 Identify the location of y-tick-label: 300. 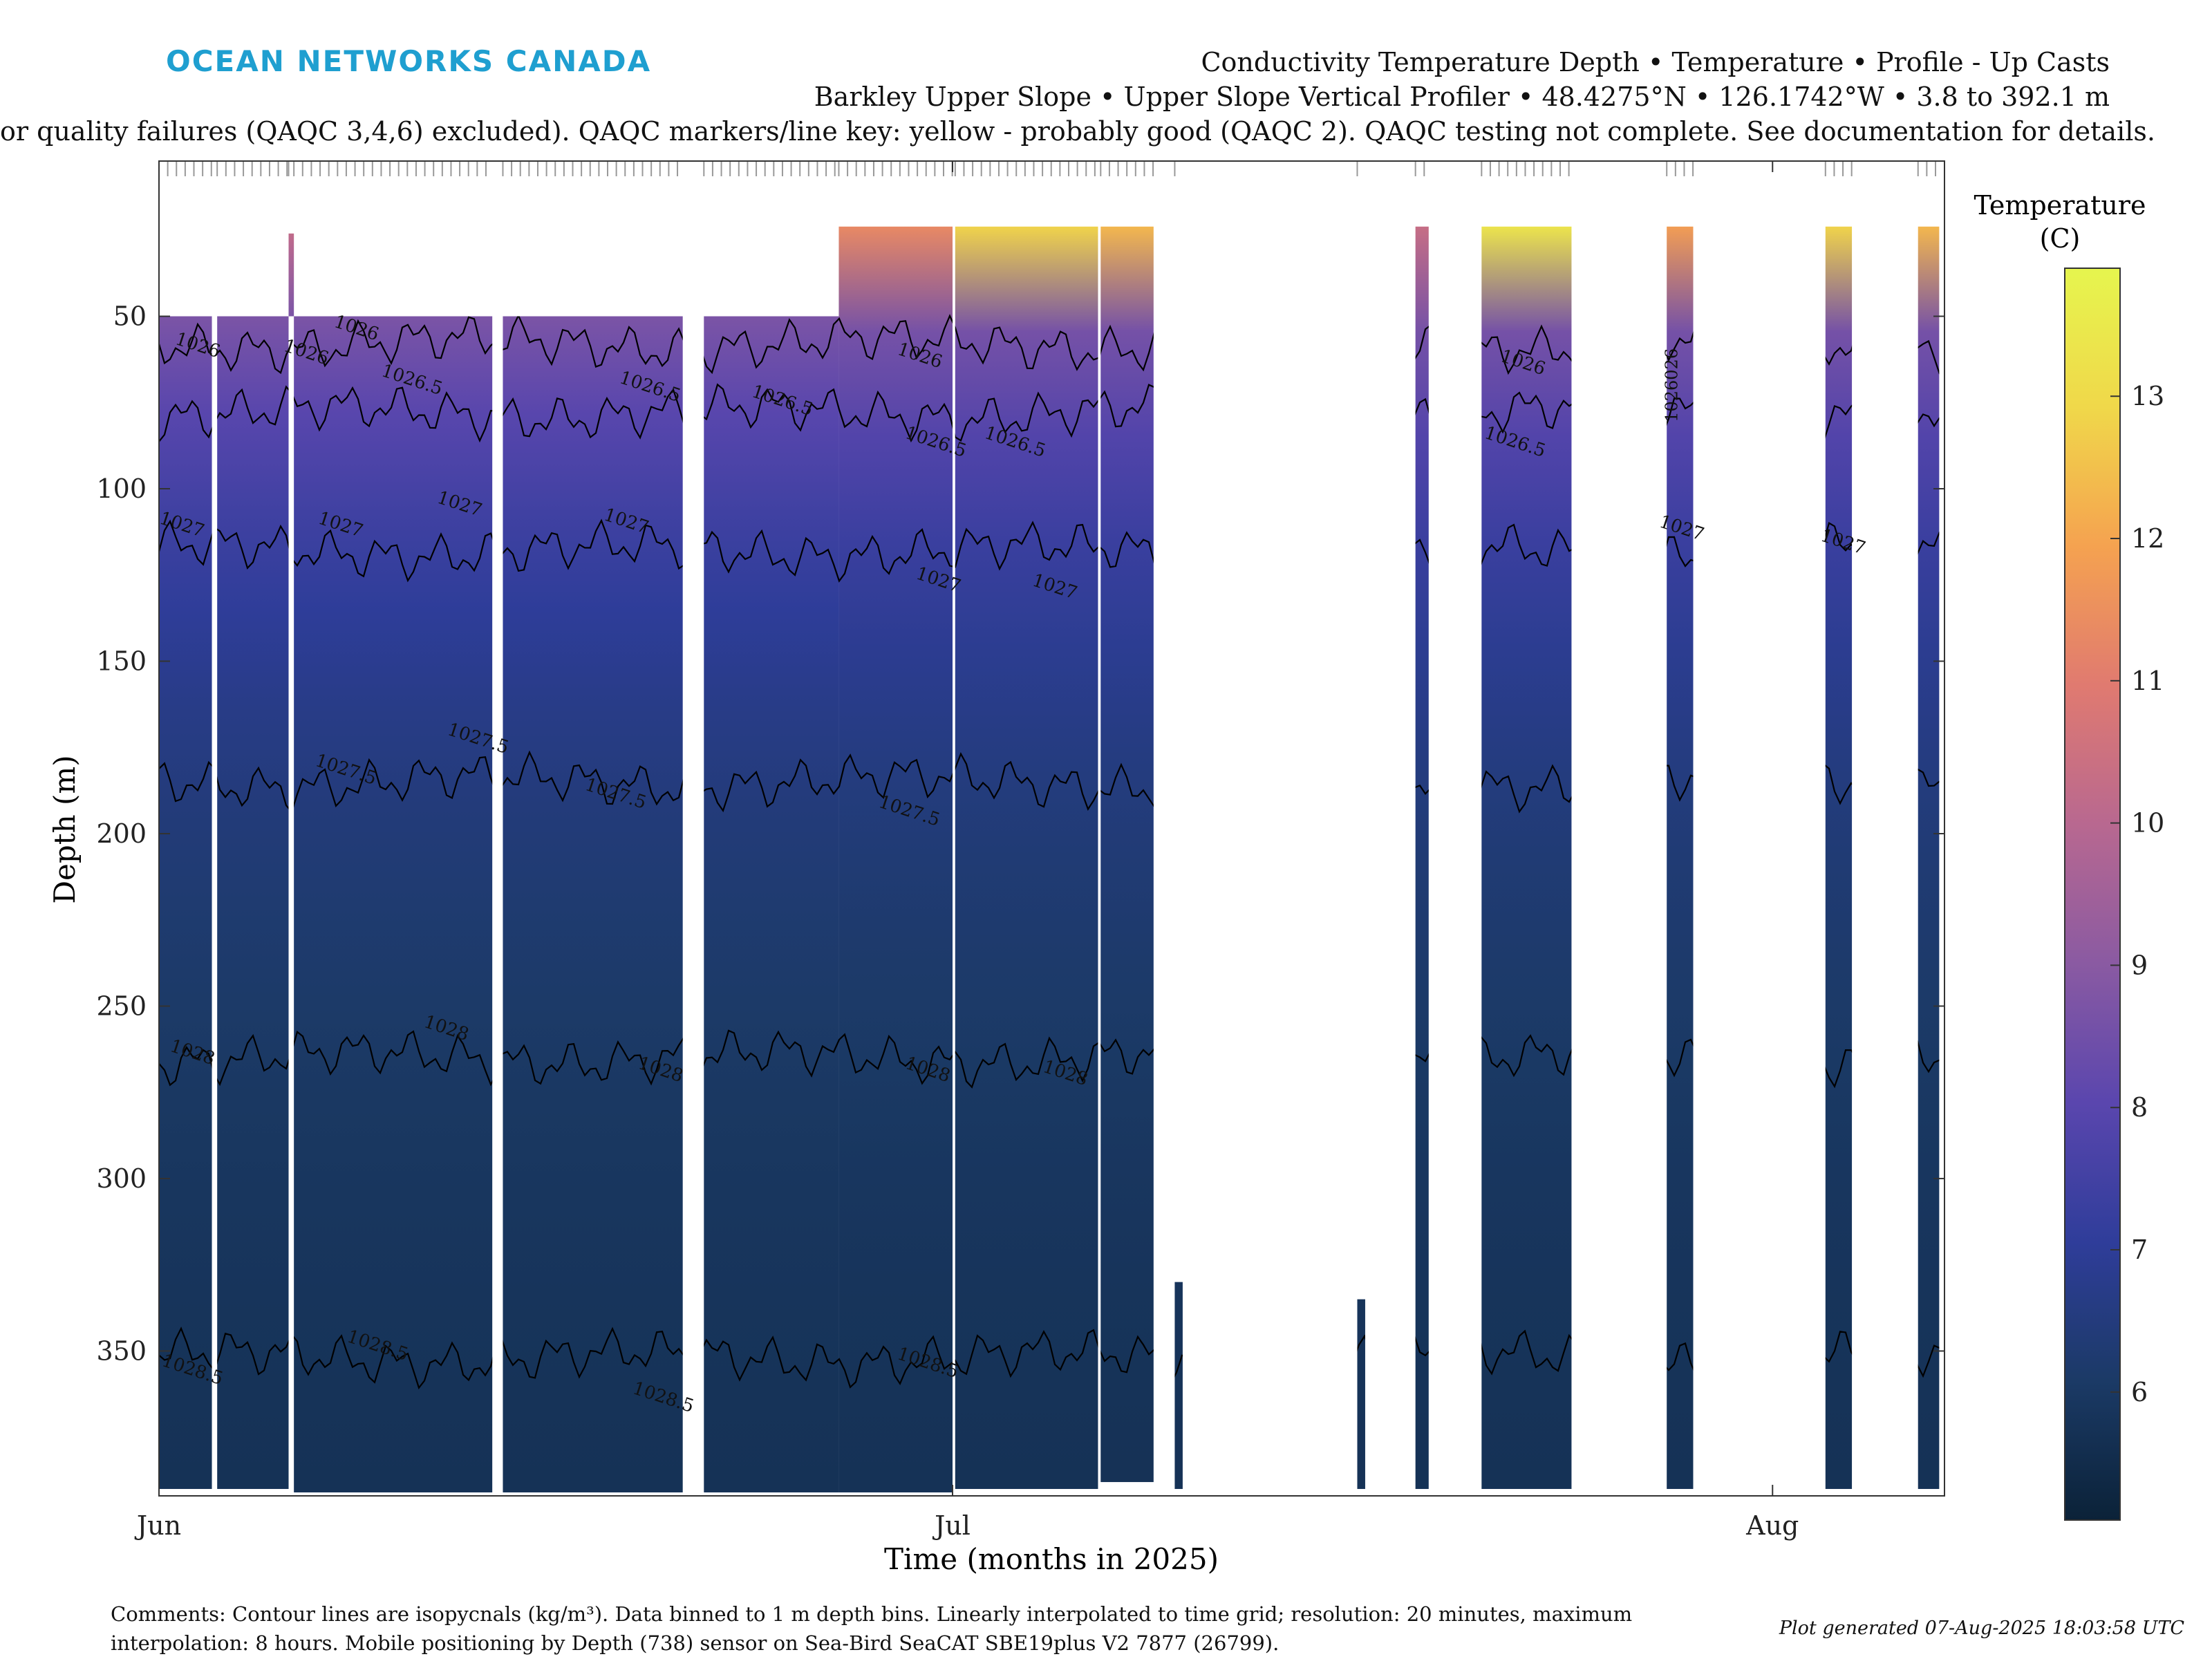
(121, 1178).